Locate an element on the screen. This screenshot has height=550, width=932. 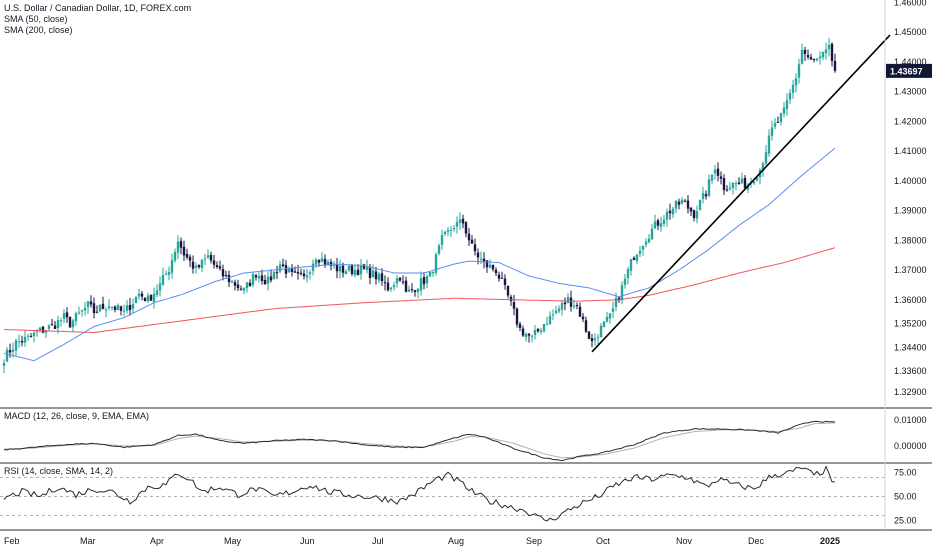
price-tick-label: 1.33600 is located at coordinates (910, 371).